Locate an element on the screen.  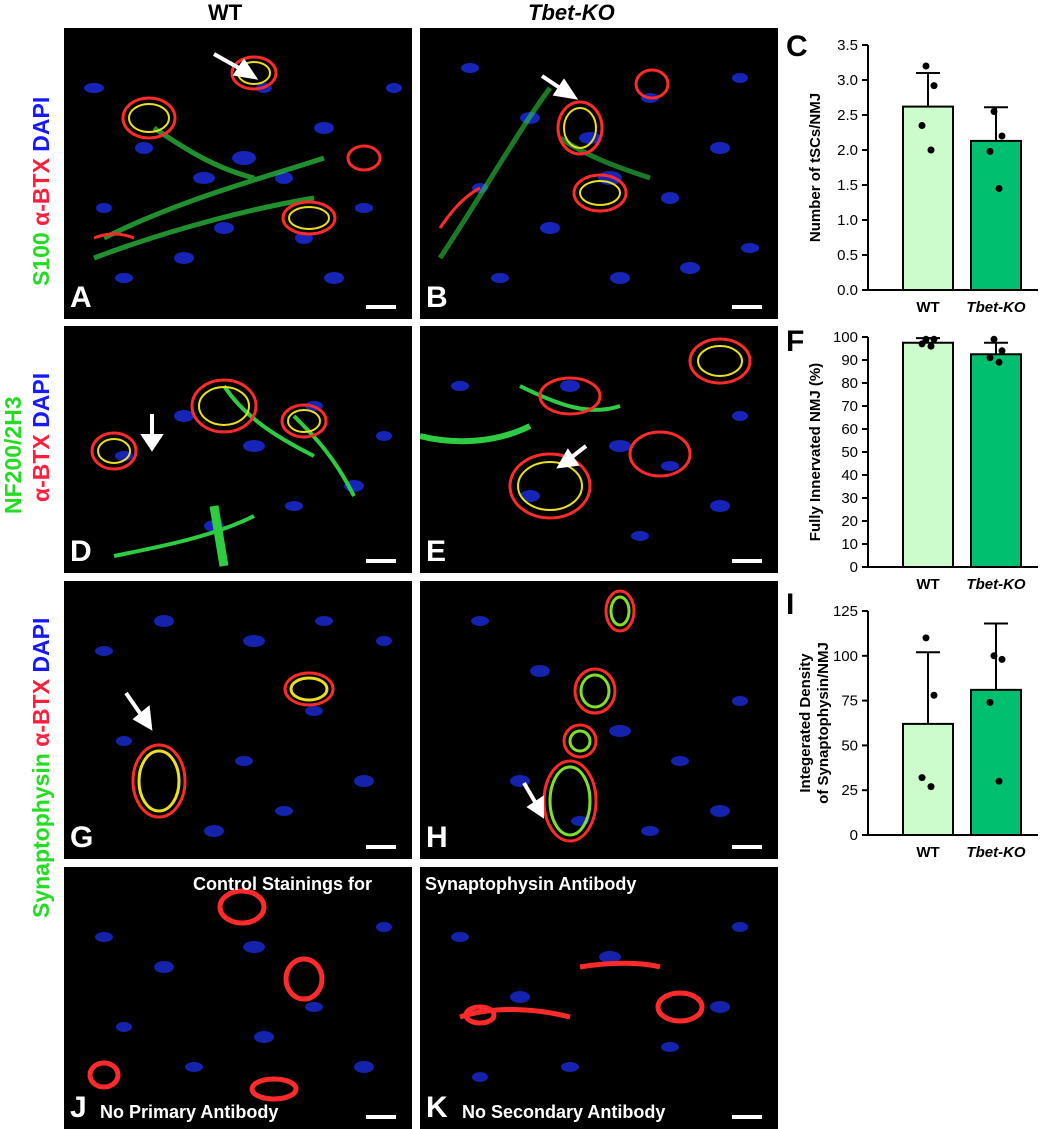
y-axis-label: Number of tSCs/NMJ is located at coordinates (815, 167).